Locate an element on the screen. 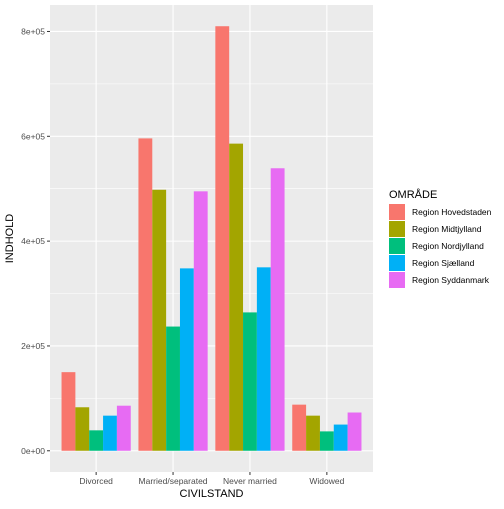 The height and width of the screenshot is (509, 504). legend-label: Region Nordjylland is located at coordinates (448, 246).